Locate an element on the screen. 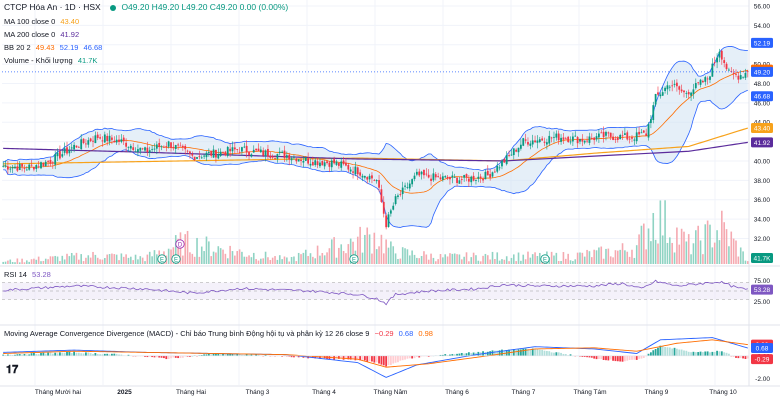  macd-signal-line is located at coordinates (375, 353).